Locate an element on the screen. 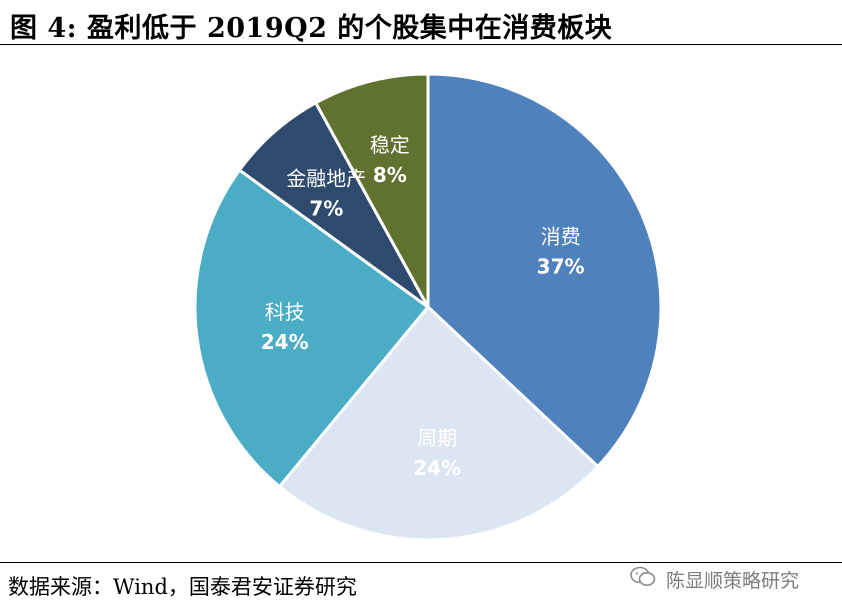 The image size is (842, 612). figure-title: 图 4: 盈利低于 2019Q2 的个股集中在消费板块 is located at coordinates (311, 28).